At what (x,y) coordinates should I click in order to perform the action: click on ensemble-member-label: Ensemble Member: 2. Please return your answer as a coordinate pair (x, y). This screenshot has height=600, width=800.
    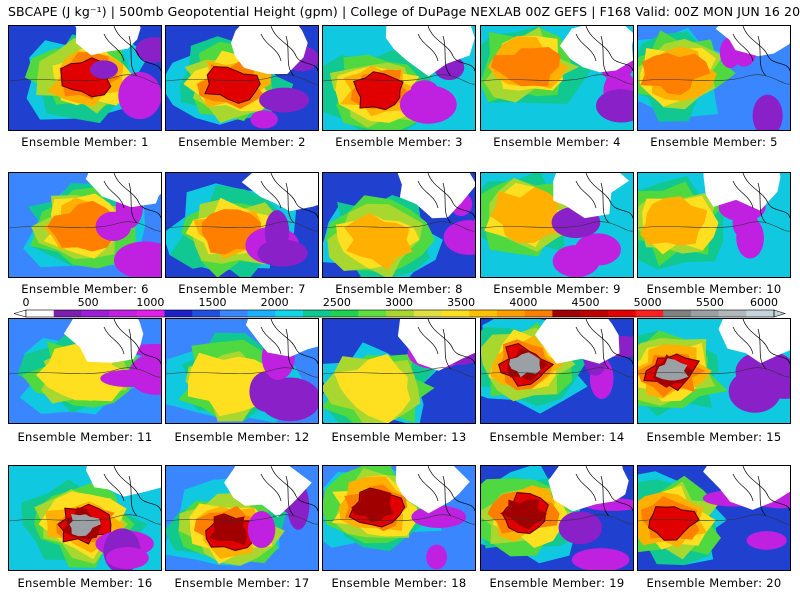
    Looking at the image, I should click on (242, 142).